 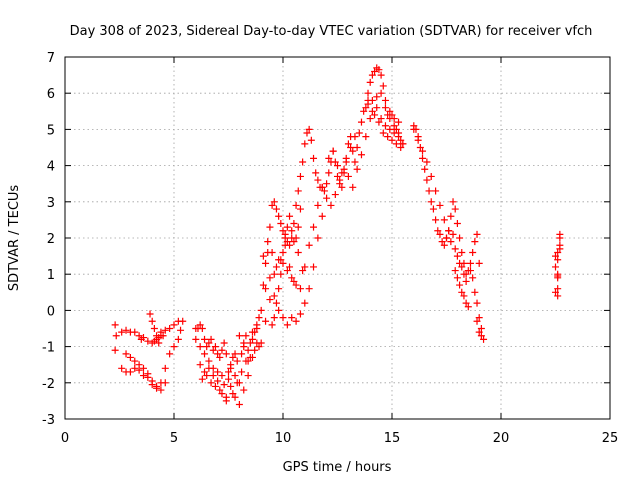 What do you see at coordinates (48, 420) in the screenshot?
I see `y-tick-label: -3` at bounding box center [48, 420].